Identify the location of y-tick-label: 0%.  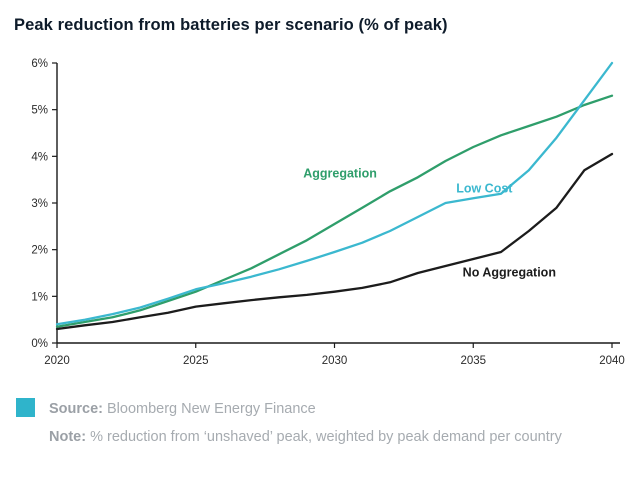
(39, 344).